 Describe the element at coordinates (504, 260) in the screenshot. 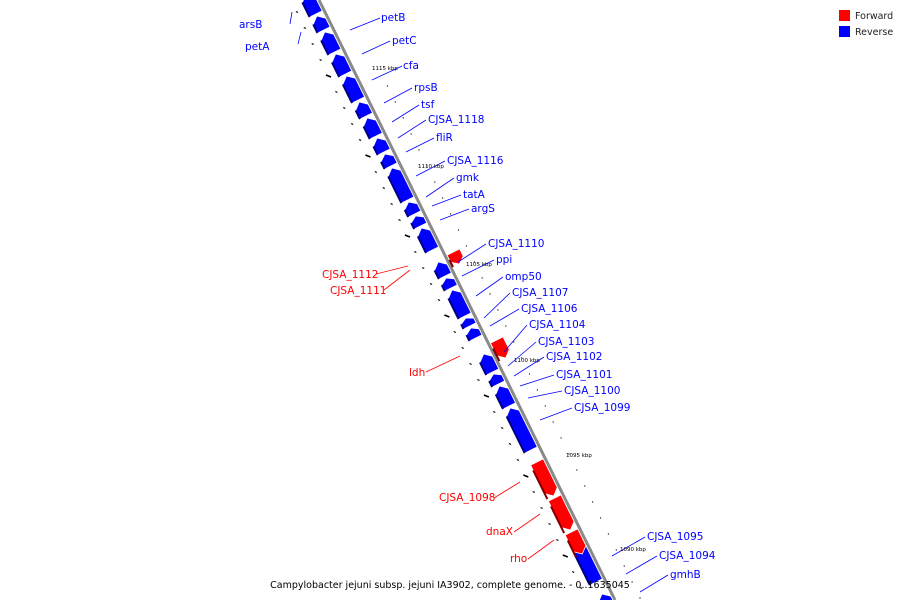

I see `gene-label: ppi` at that location.